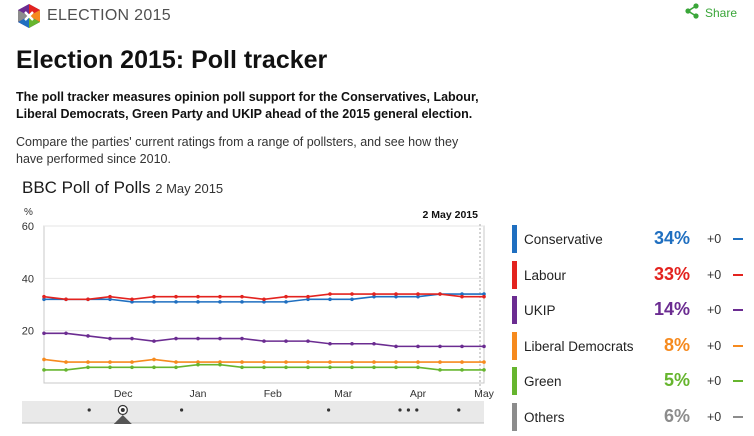  I want to click on legend-item-green: Green 5% +0, so click(633, 381).